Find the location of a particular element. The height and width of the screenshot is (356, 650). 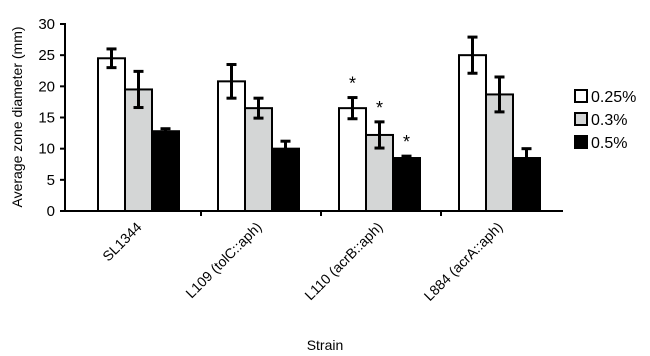

x-category-label: L109 (tolC::aph) is located at coordinates (223, 260).